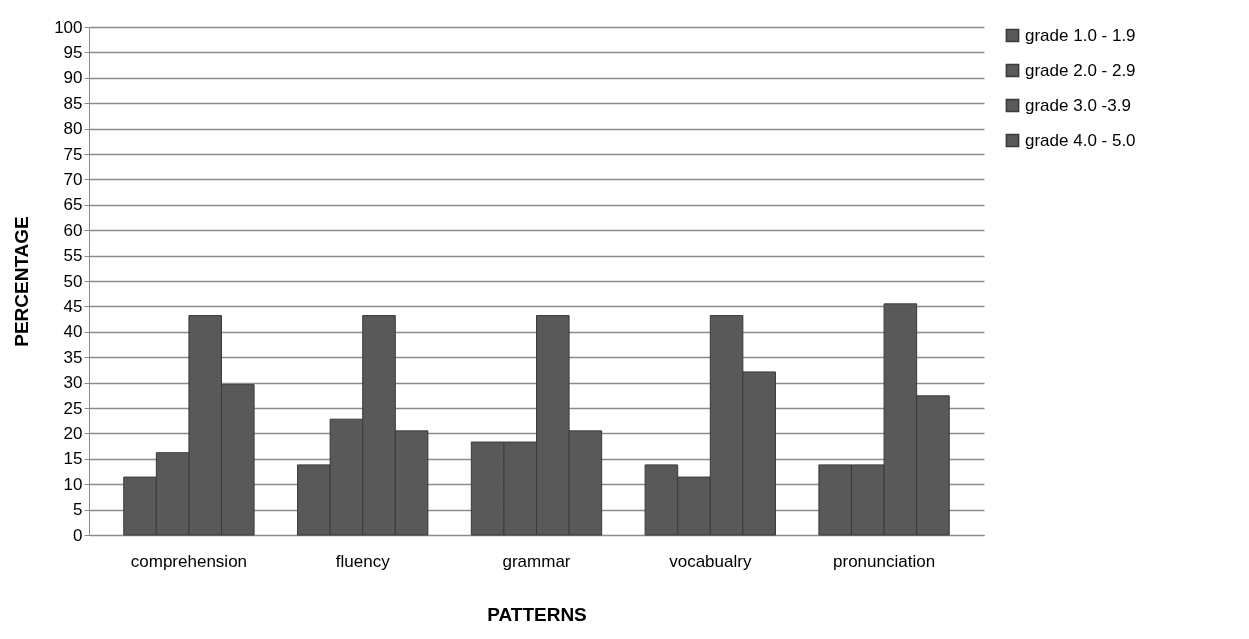 Image resolution: width=1249 pixels, height=639 pixels. What do you see at coordinates (363, 561) in the screenshot?
I see `x-tick-label: fluency` at bounding box center [363, 561].